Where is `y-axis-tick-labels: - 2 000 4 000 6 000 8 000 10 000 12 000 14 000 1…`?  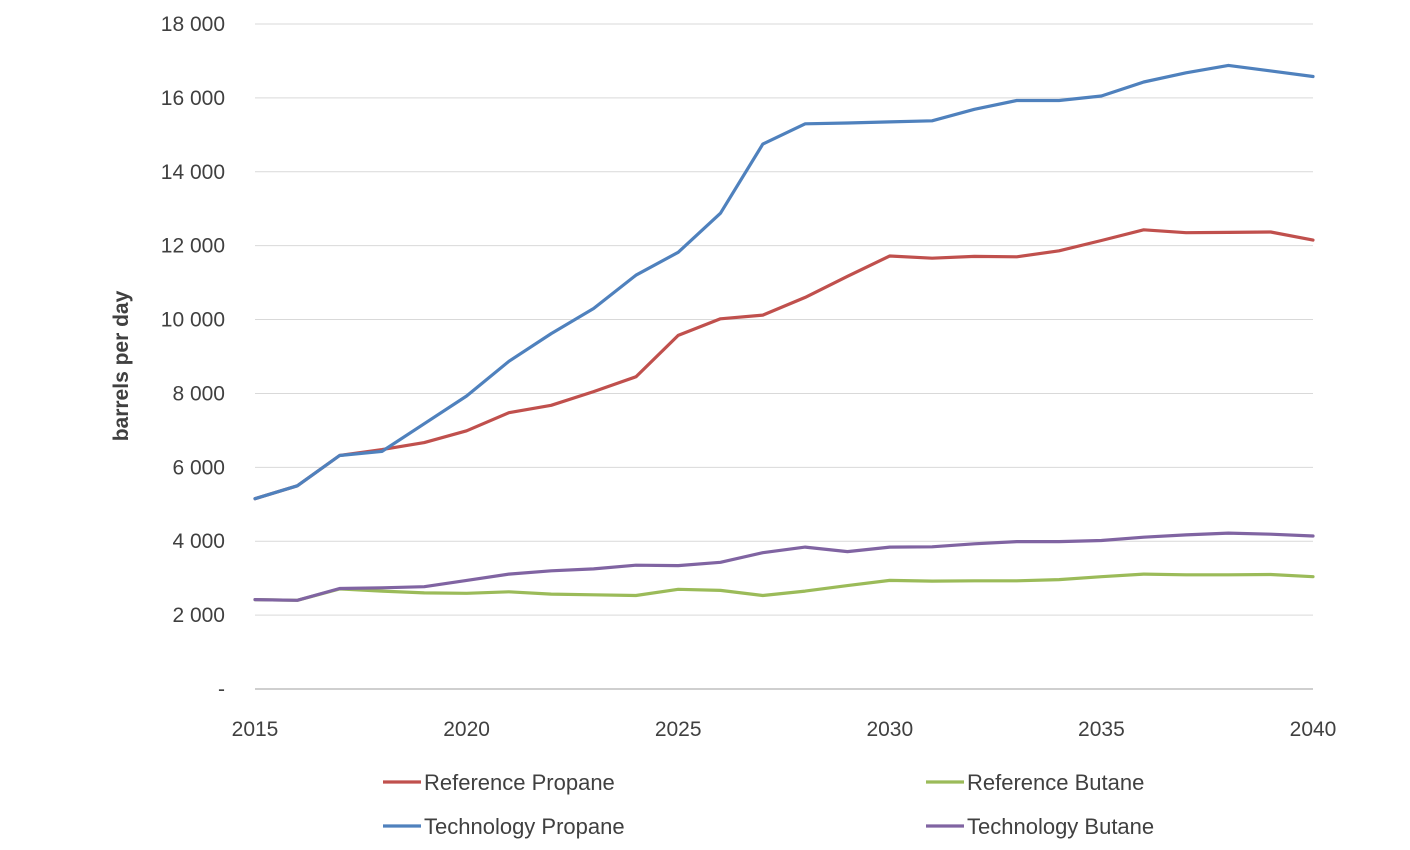 y-axis-tick-labels: - 2 000 4 000 6 000 8 000 10 000 12 000 14 000 1… is located at coordinates (193, 357).